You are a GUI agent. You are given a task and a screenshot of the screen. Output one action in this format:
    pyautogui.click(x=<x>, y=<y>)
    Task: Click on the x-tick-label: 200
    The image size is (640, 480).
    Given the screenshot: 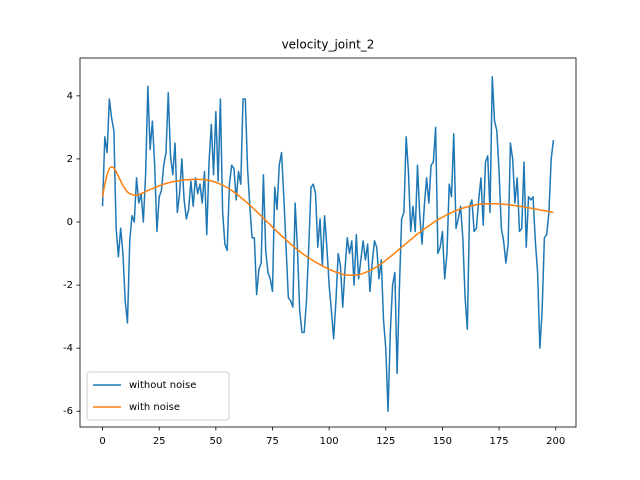 What is the action you would take?
    pyautogui.click(x=555, y=441)
    